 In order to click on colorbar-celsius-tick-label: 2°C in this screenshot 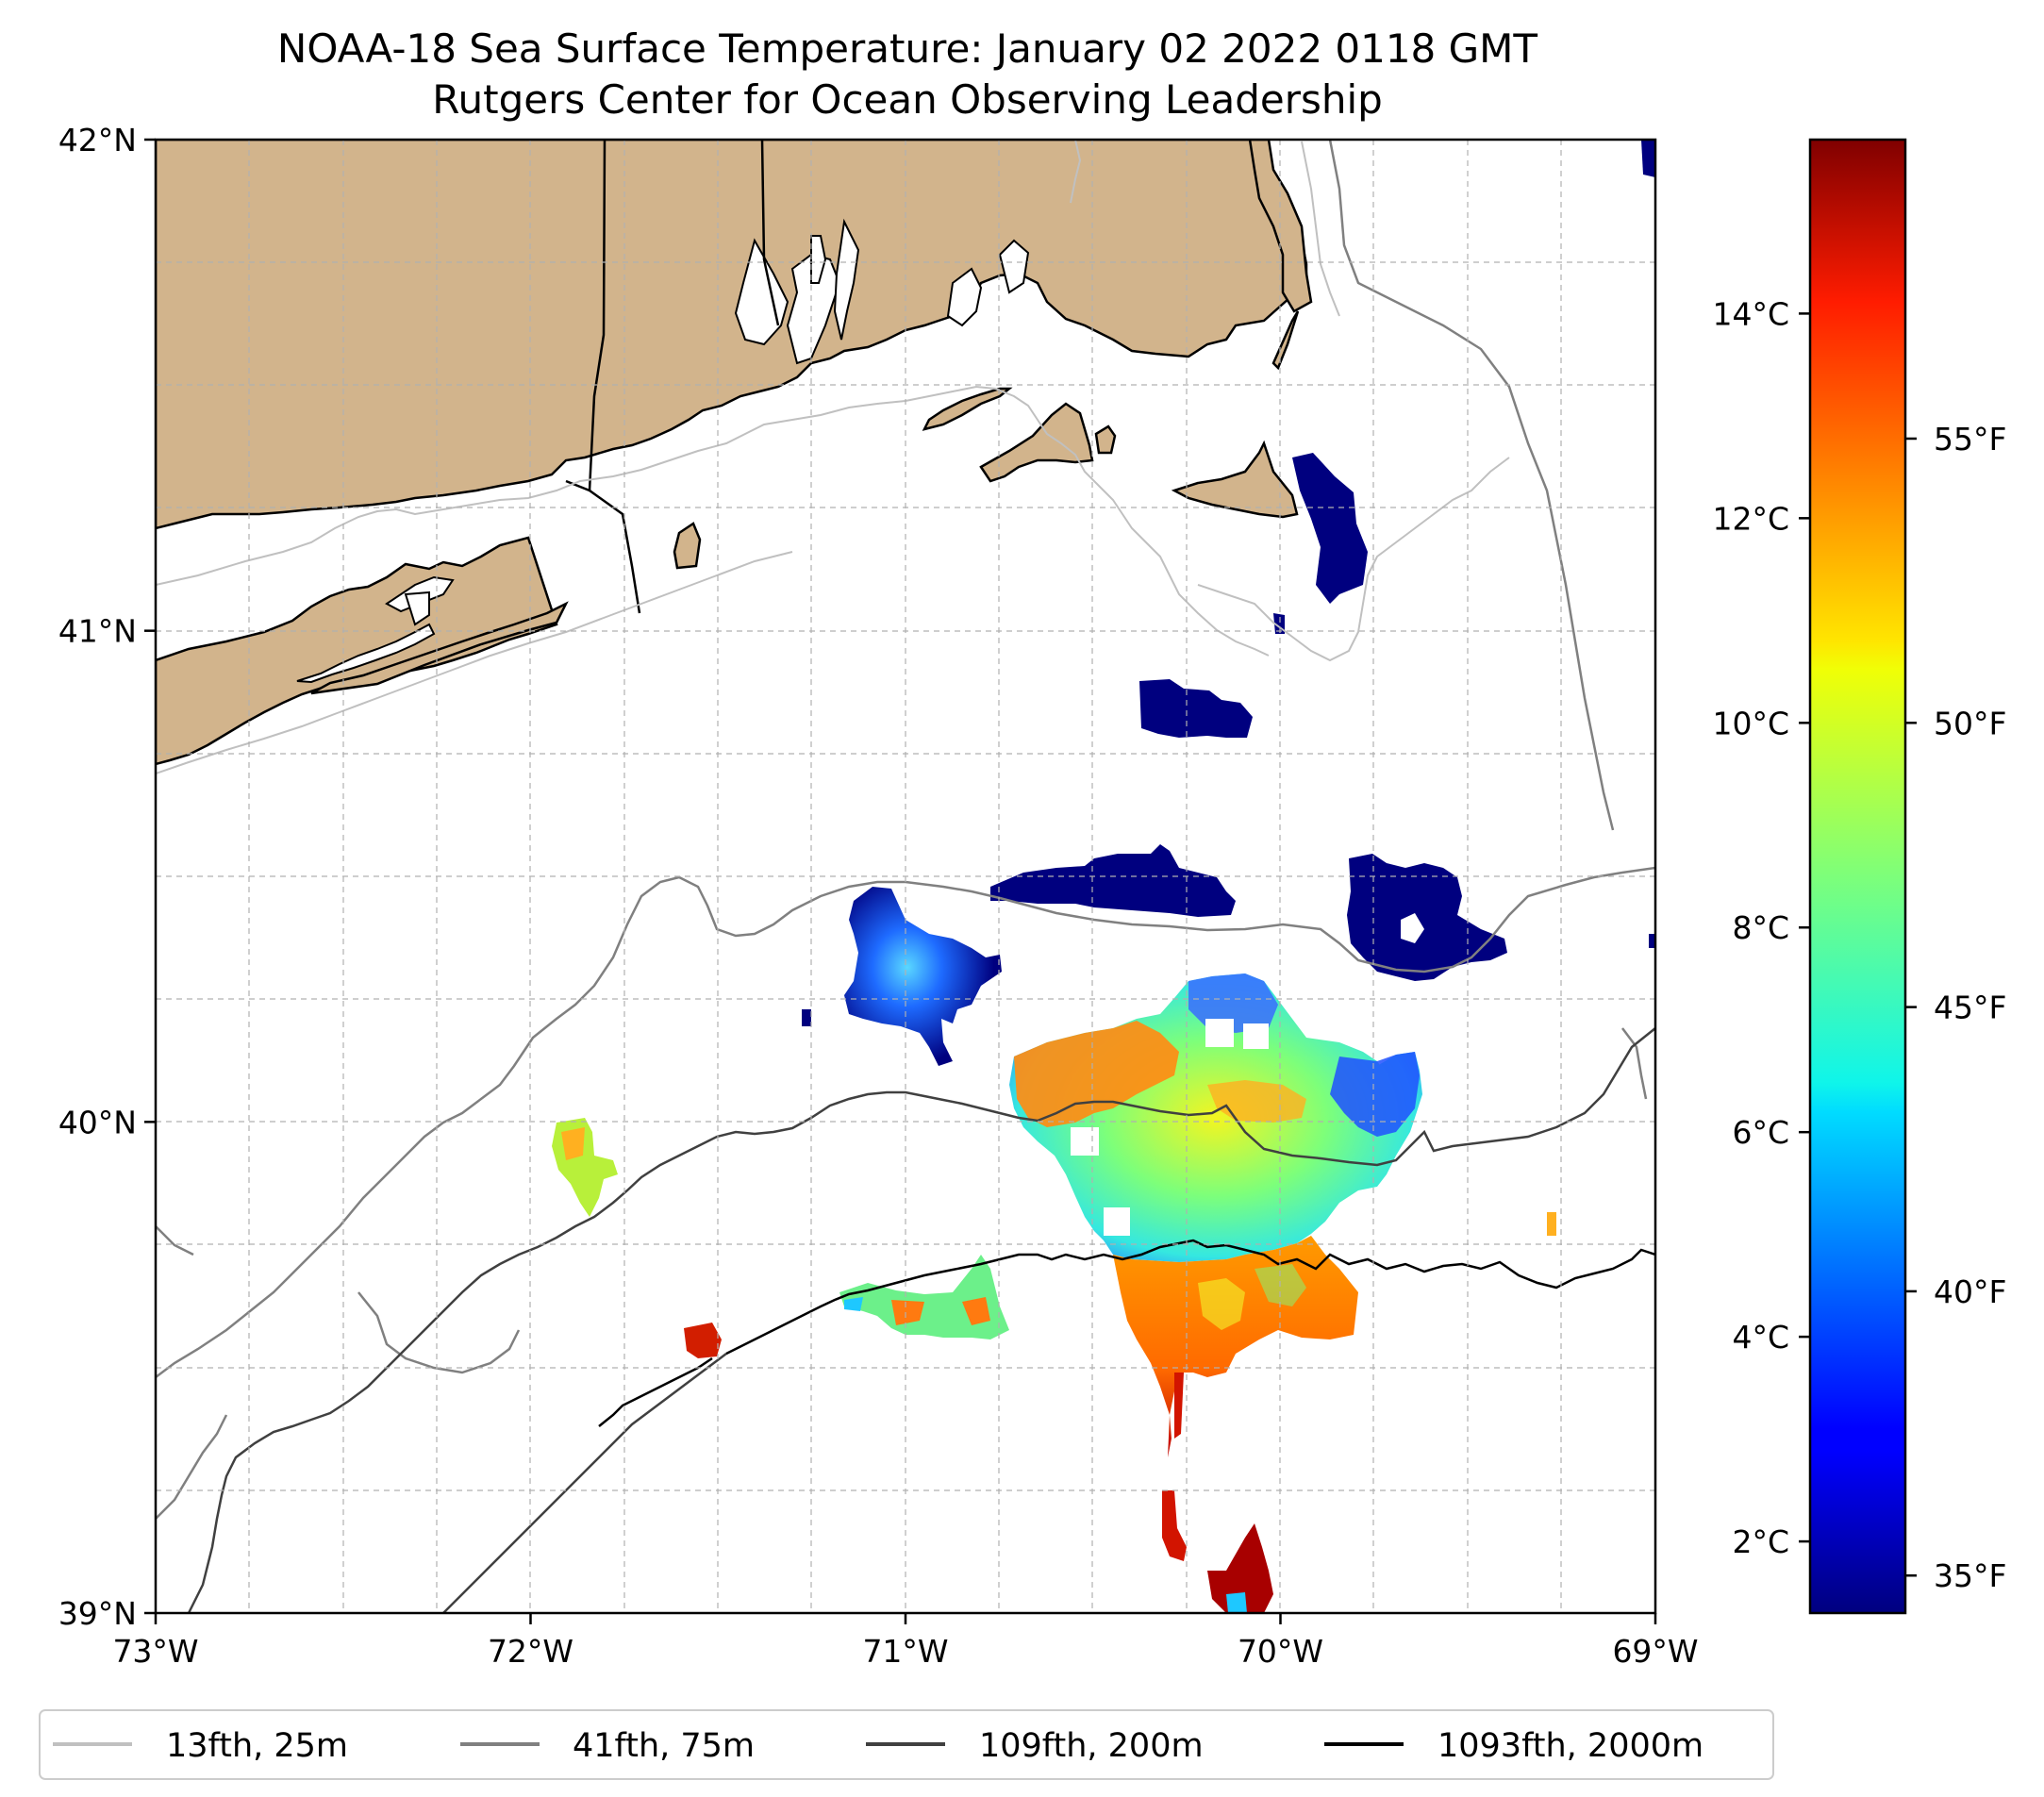, I will do `click(1761, 1541)`.